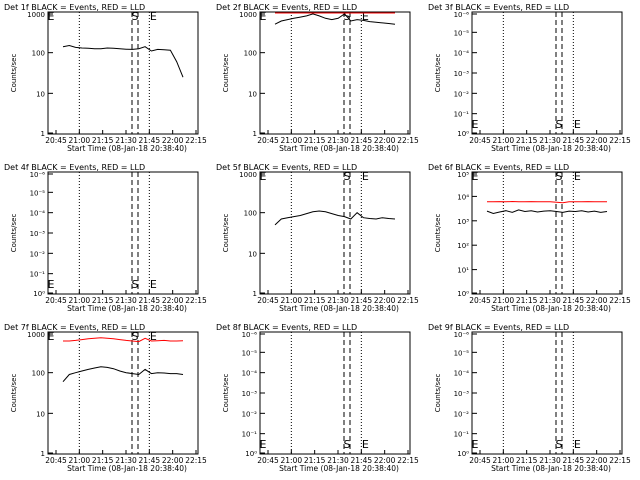 The image size is (640, 480). What do you see at coordinates (74, 327) in the screenshot?
I see `panel-title: Det 7f BLACK = Events, RED = LLD` at bounding box center [74, 327].